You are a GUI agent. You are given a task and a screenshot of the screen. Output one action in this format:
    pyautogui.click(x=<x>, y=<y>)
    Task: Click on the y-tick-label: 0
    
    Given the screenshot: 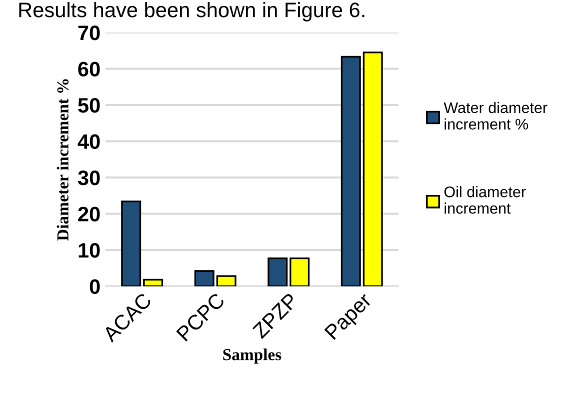 What is the action you would take?
    pyautogui.click(x=95, y=286)
    